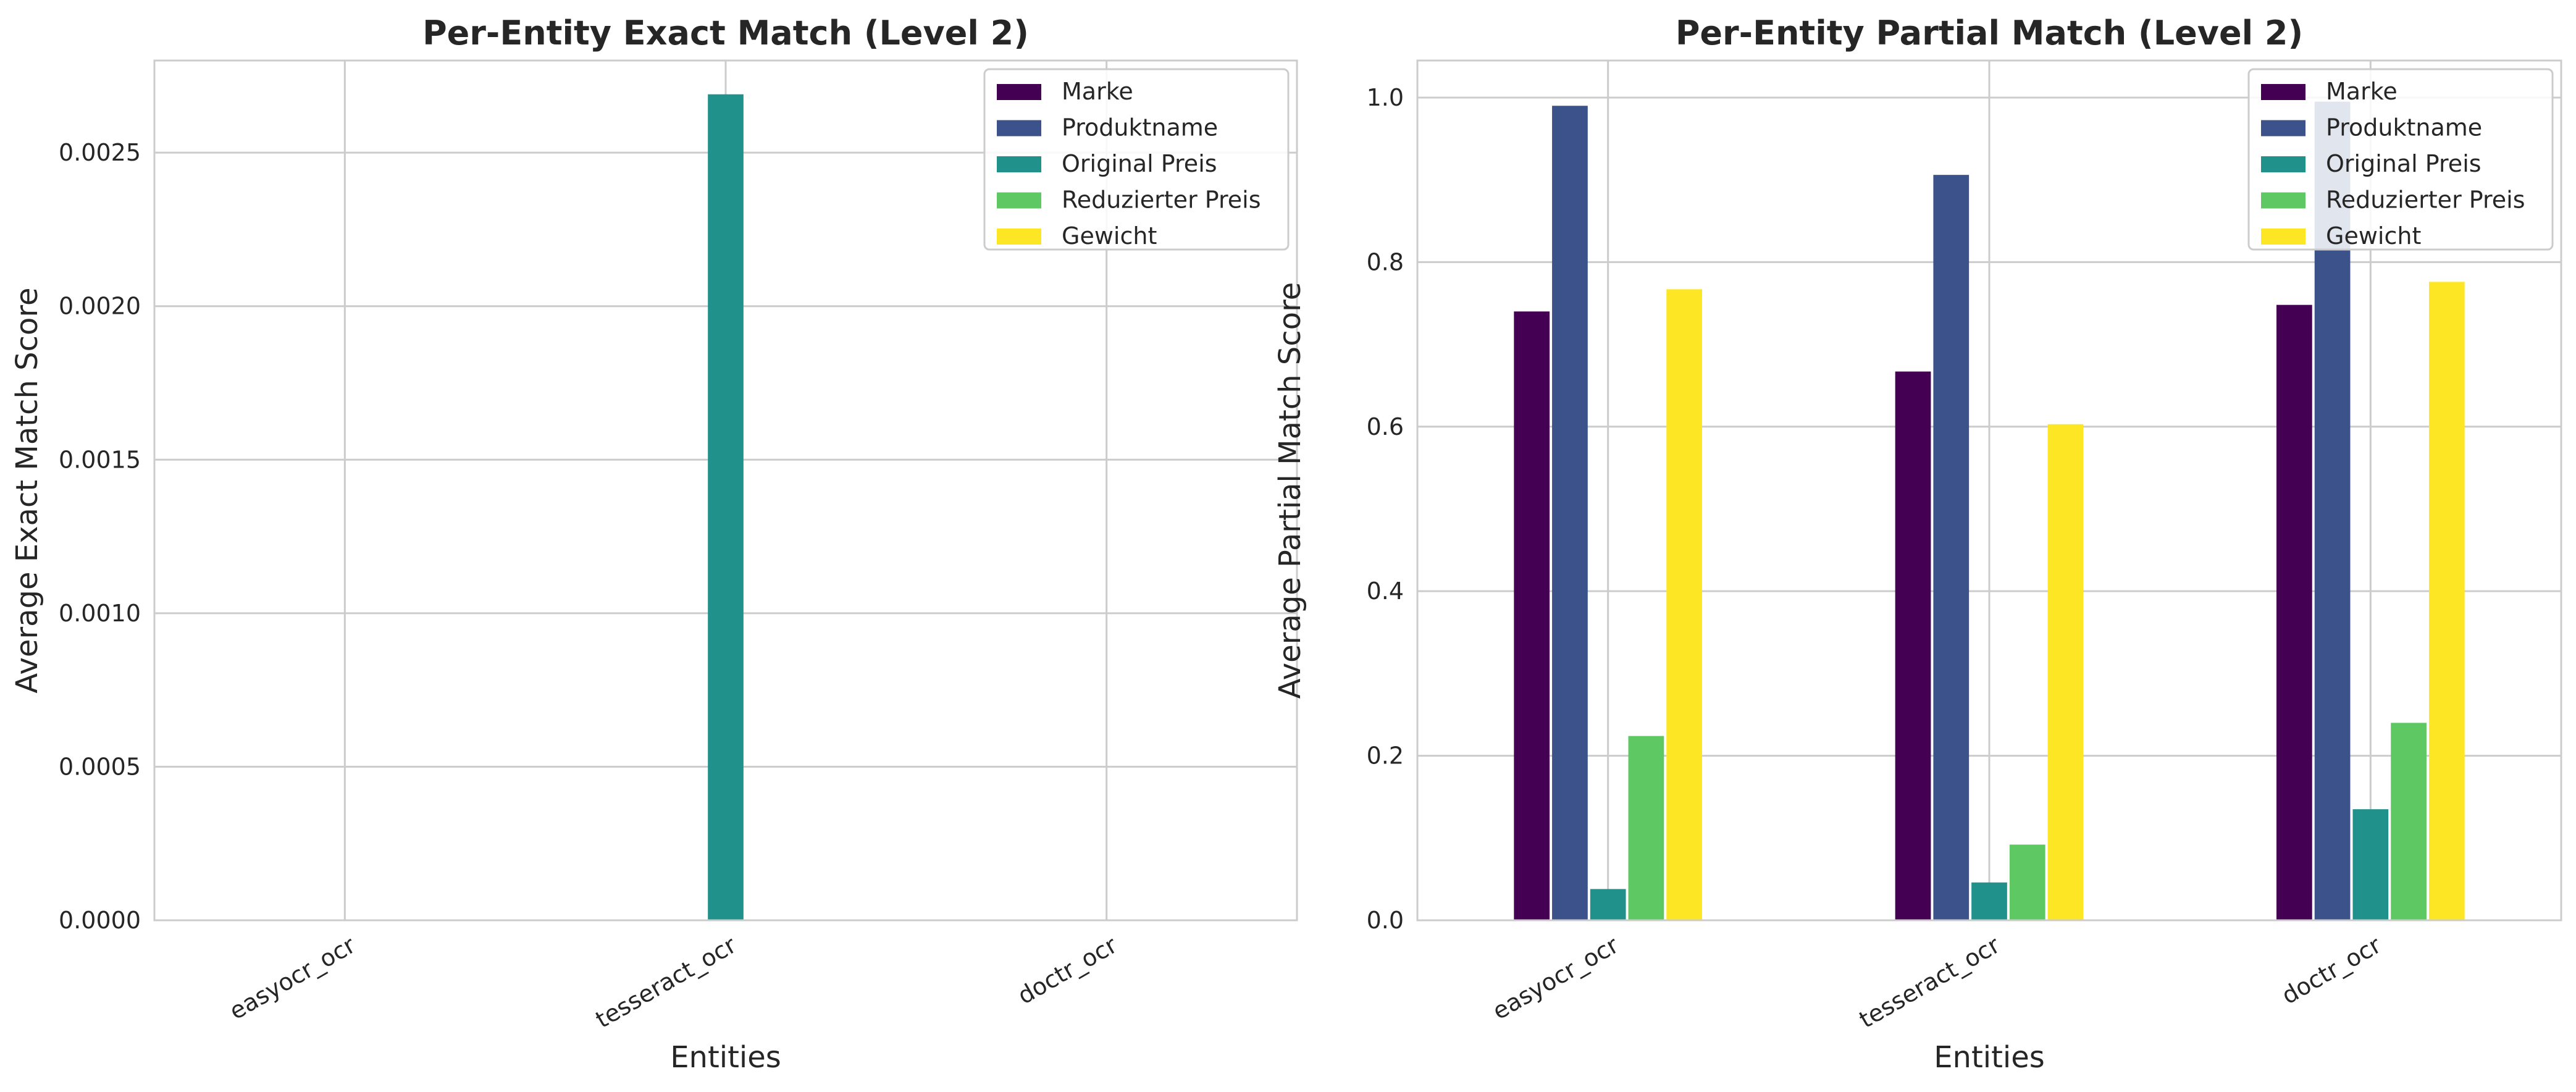 The width and height of the screenshot is (2576, 1092). Describe the element at coordinates (100, 920) in the screenshot. I see `y-tick-label: 0.0000` at that location.